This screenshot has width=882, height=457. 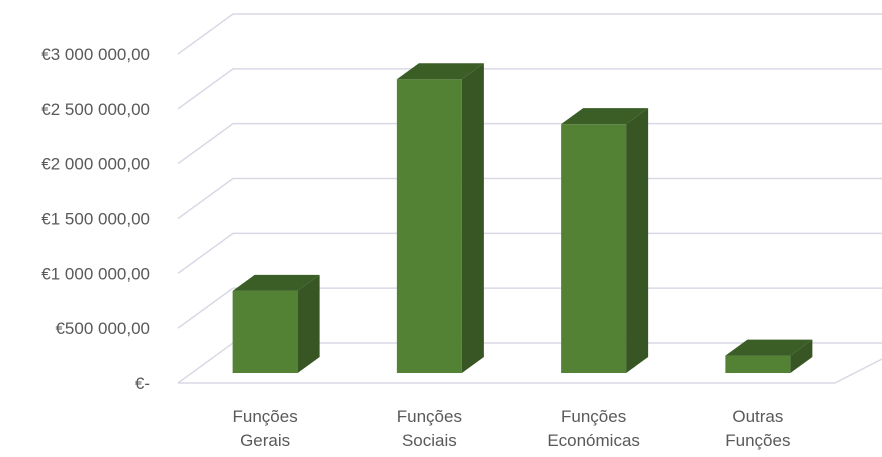 I want to click on y-tick-label: €1 000 000,00, so click(x=95, y=273).